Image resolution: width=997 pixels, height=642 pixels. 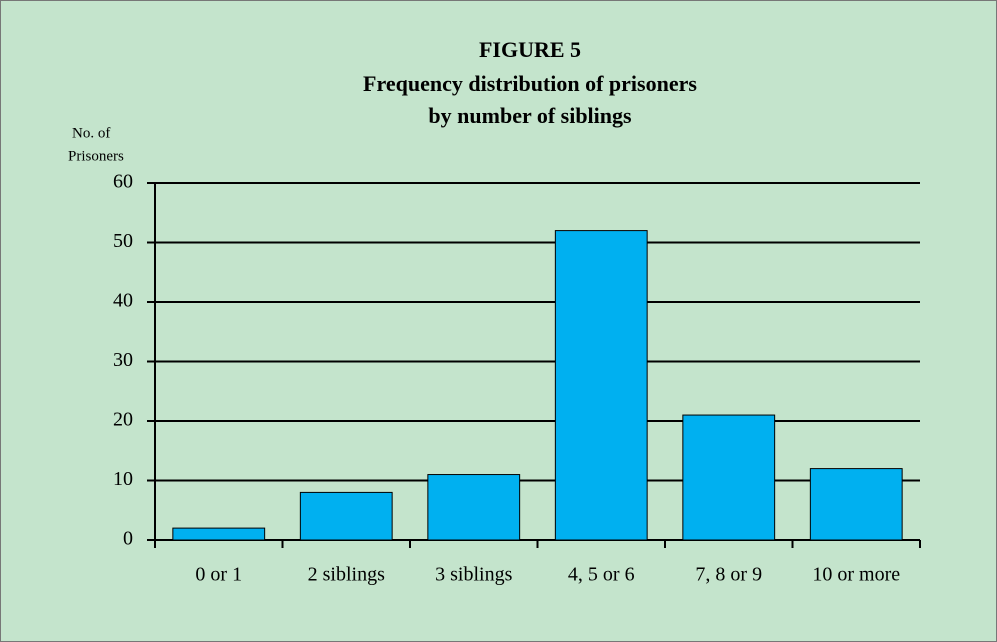 What do you see at coordinates (473, 575) in the screenshot?
I see `x-tick-label: 3 siblings` at bounding box center [473, 575].